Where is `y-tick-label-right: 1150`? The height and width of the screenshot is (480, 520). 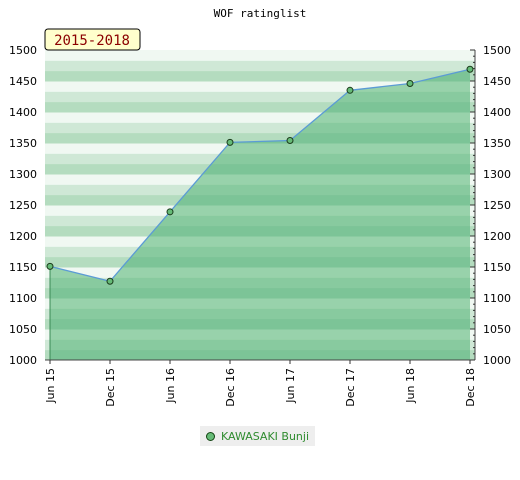
y-tick-label-right: 1150 is located at coordinates (497, 267).